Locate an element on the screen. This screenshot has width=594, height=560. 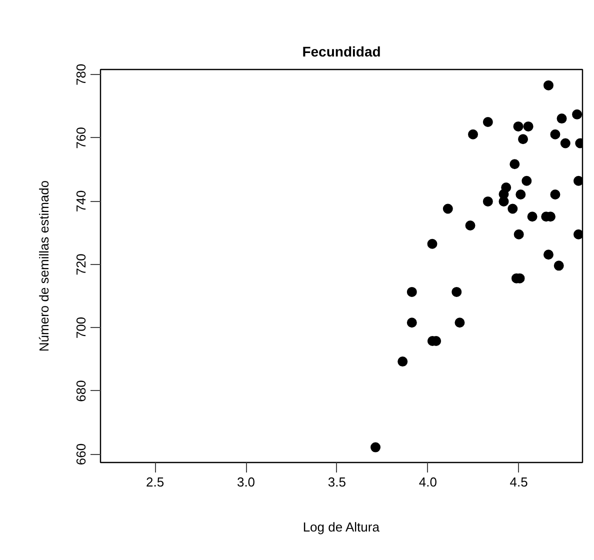
x-tick-label: 3.5 is located at coordinates (337, 482).